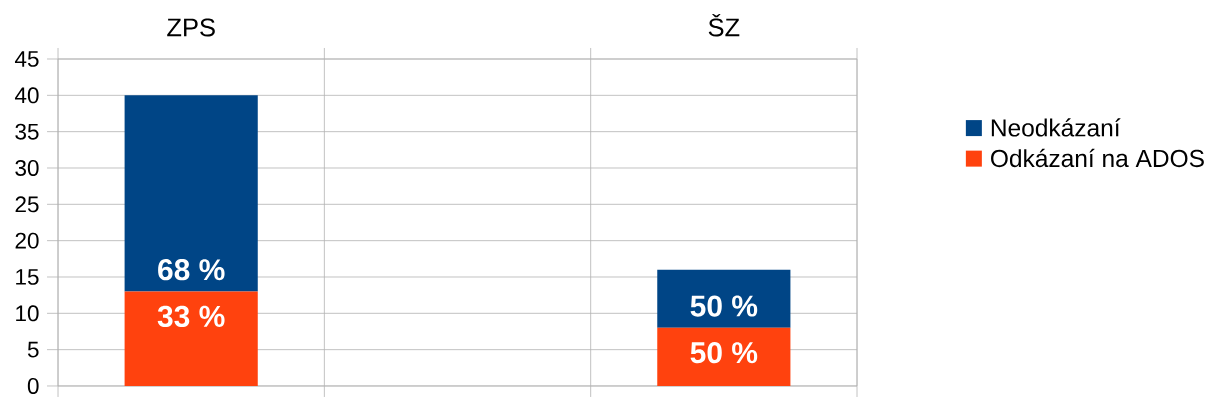 The width and height of the screenshot is (1215, 401). Describe the element at coordinates (191, 27) in the screenshot. I see `x-tick-label: ZPS` at that location.